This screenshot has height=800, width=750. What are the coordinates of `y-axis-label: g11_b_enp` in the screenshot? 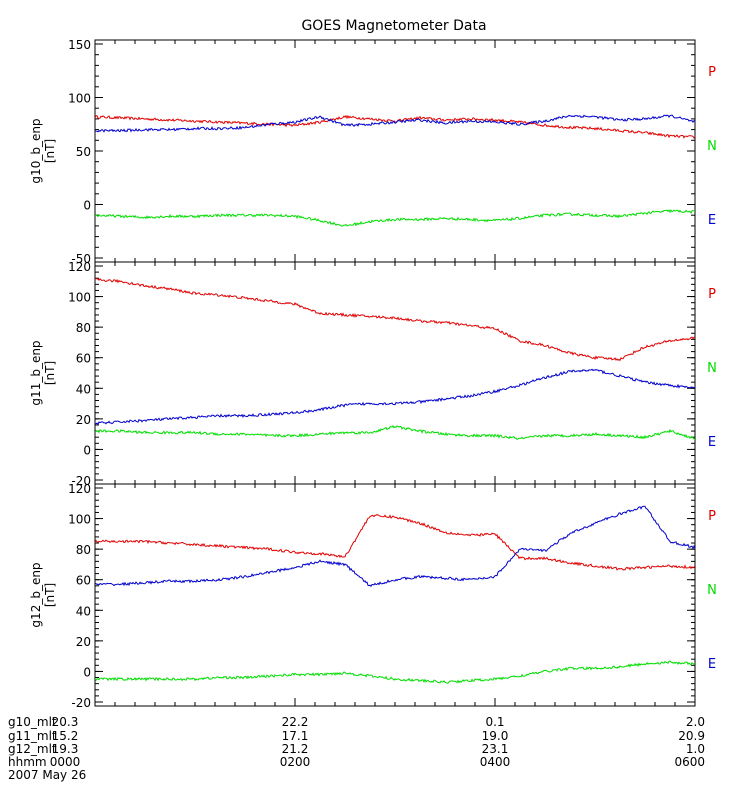 It's located at (36, 372).